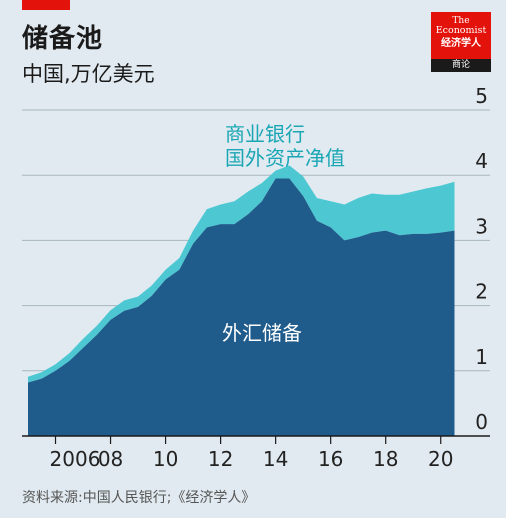 The image size is (506, 518). What do you see at coordinates (461, 30) in the screenshot?
I see `logo-line-economist: Economist` at bounding box center [461, 30].